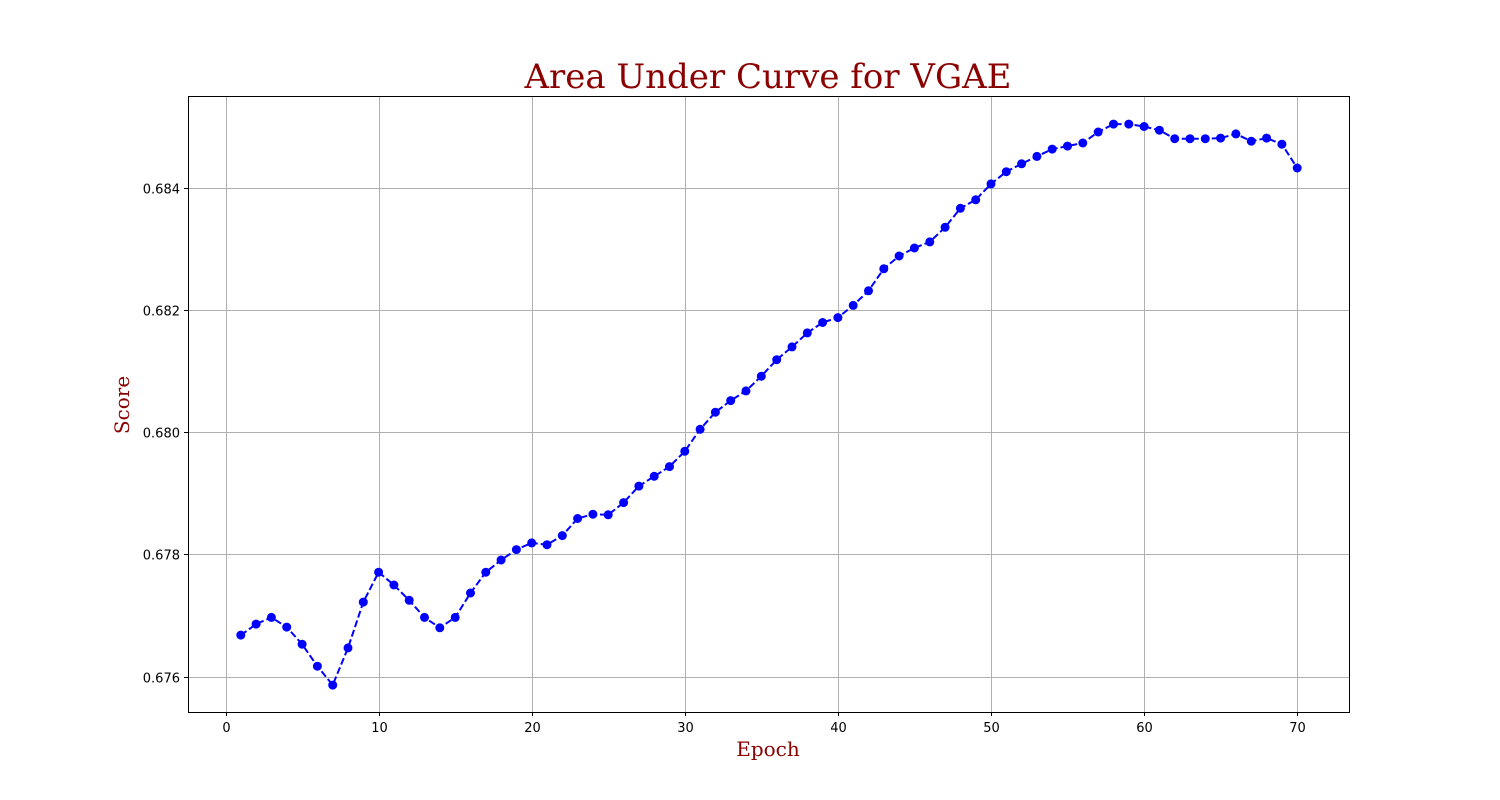  I want to click on x-axis: 0 10 20 30 40 50 60 70, so click(764, 724).